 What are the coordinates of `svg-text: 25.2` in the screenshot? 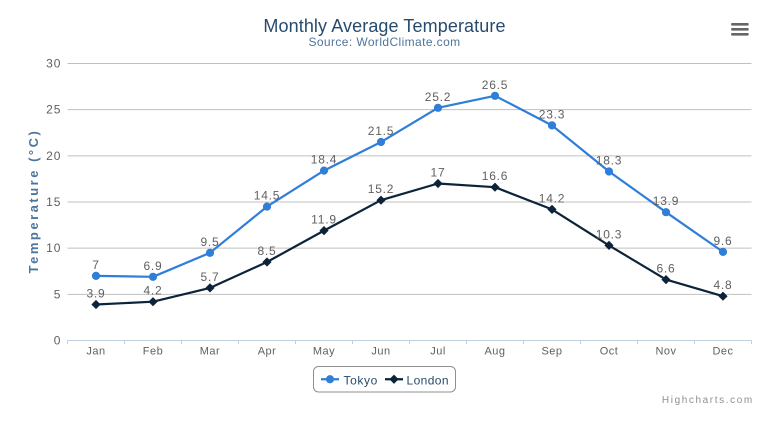 It's located at (438, 97).